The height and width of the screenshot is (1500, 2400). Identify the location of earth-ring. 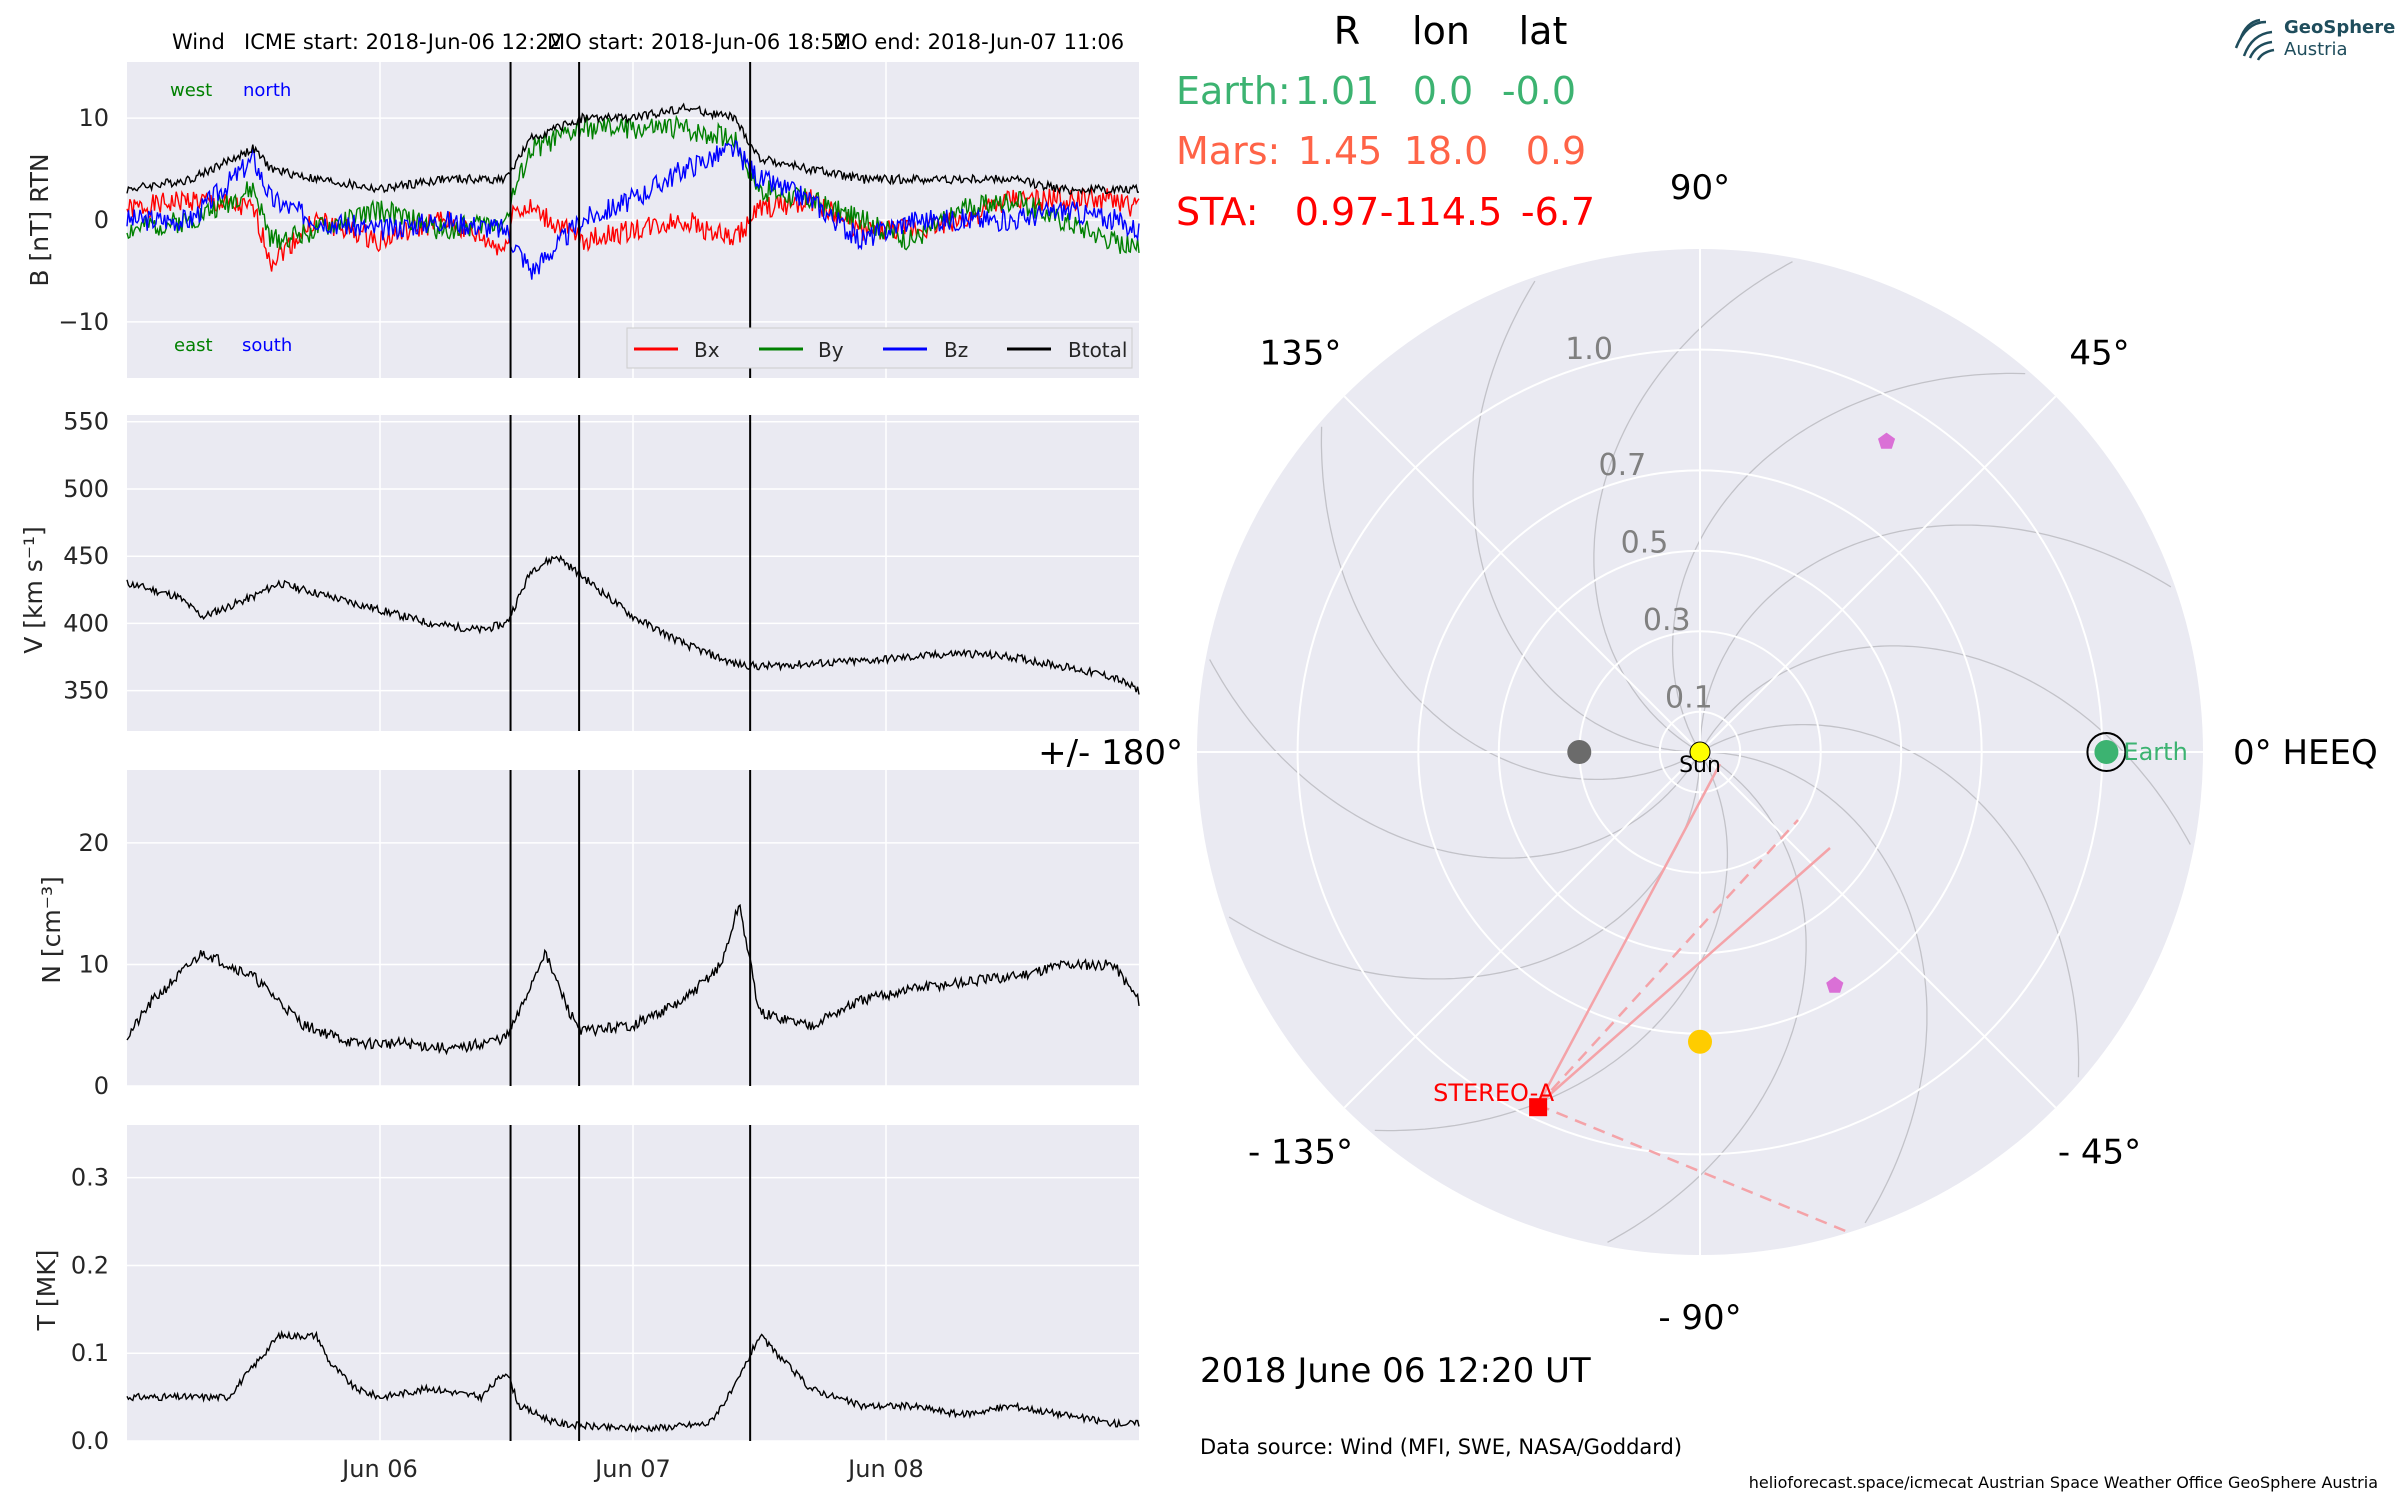
(2106, 752).